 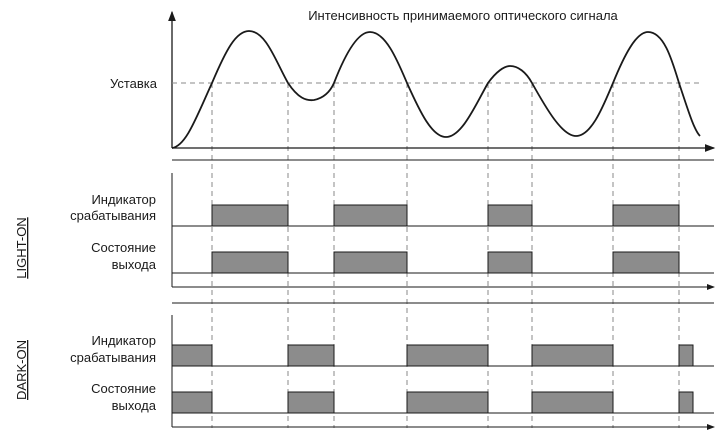 What do you see at coordinates (123, 199) in the screenshot?
I see `light-on-indicator-label-1: Индикатор` at bounding box center [123, 199].